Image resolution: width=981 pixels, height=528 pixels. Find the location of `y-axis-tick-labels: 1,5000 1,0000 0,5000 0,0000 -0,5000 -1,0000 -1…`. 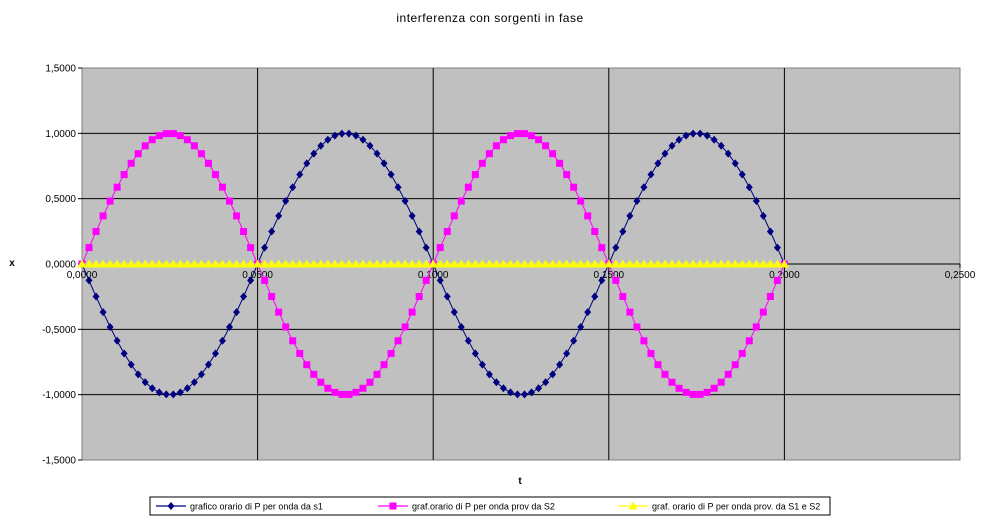

y-axis-tick-labels: 1,5000 1,0000 0,5000 0,0000 -0,5000 -1,0000 -1… is located at coordinates (62, 265).